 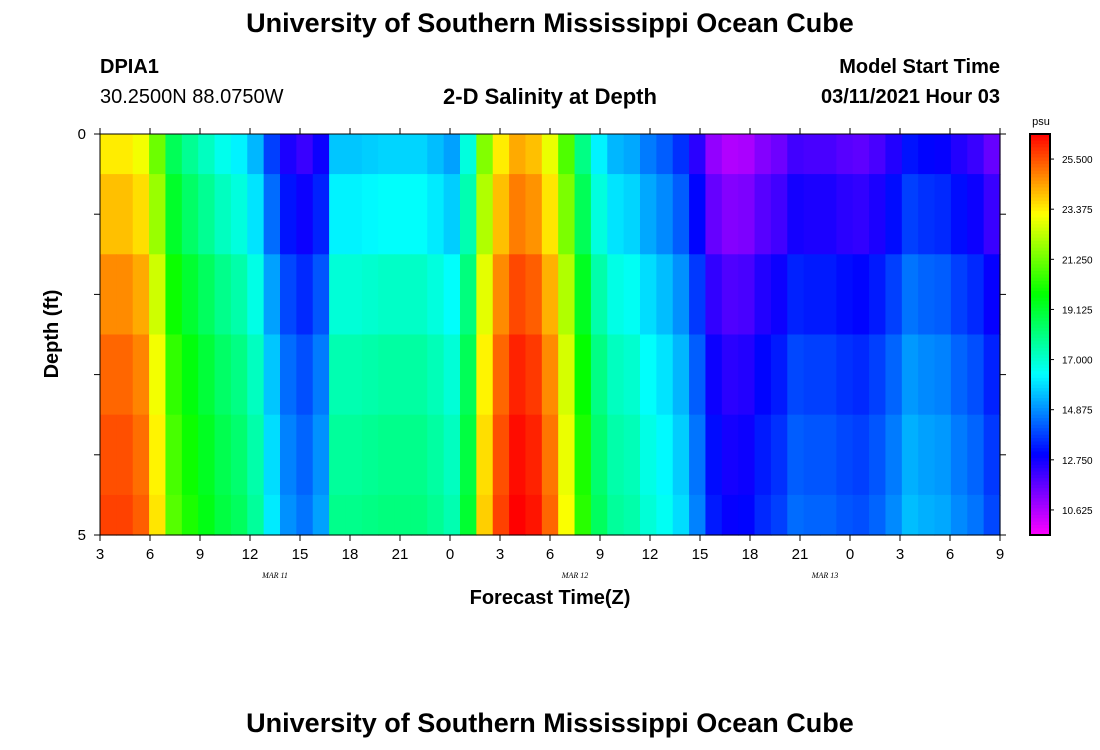 I want to click on model-start-label: Model Start Time, so click(x=919, y=67).